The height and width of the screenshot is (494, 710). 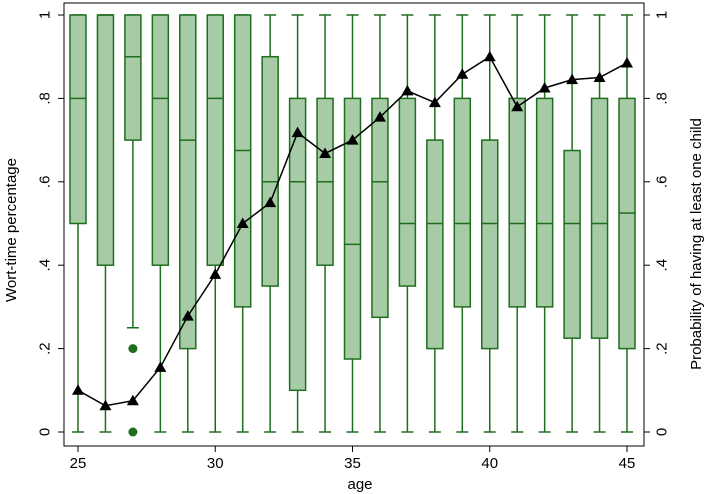 What do you see at coordinates (45, 348) in the screenshot?
I see `y-left-tick-label: .2` at bounding box center [45, 348].